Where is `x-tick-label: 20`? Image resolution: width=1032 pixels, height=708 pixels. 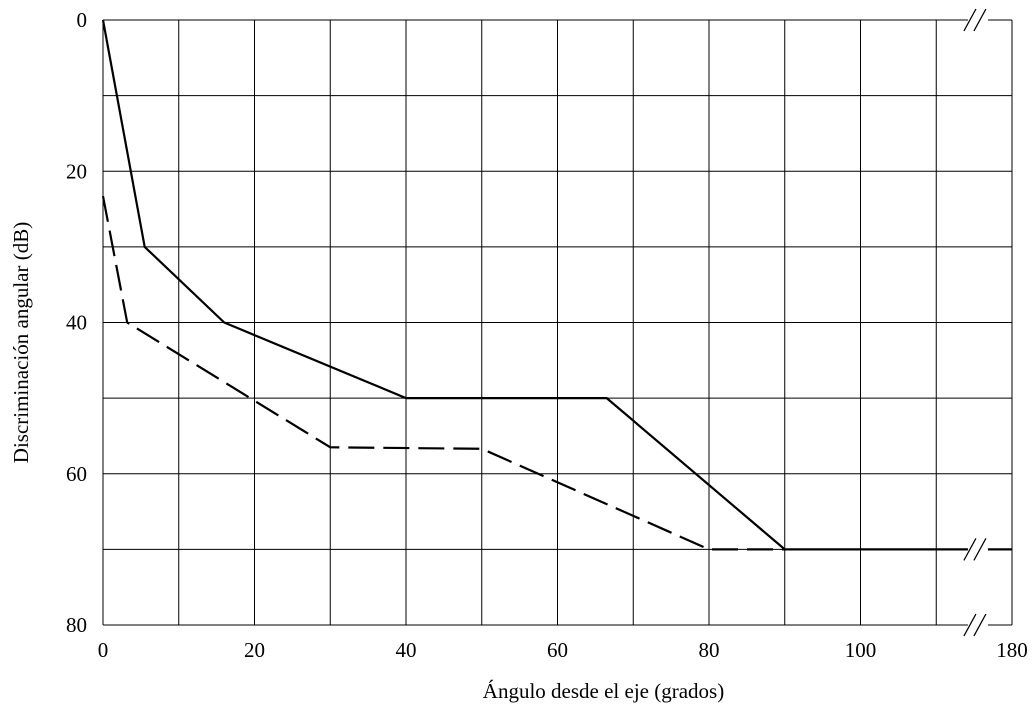 x-tick-label: 20 is located at coordinates (254, 650).